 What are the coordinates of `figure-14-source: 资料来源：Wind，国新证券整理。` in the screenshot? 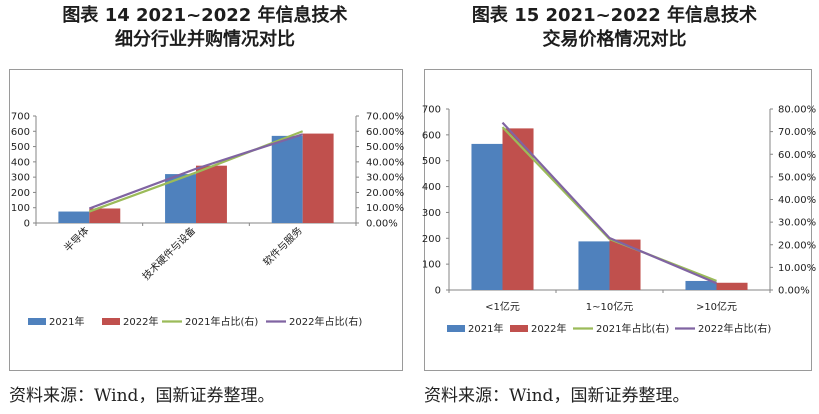 It's located at (142, 396).